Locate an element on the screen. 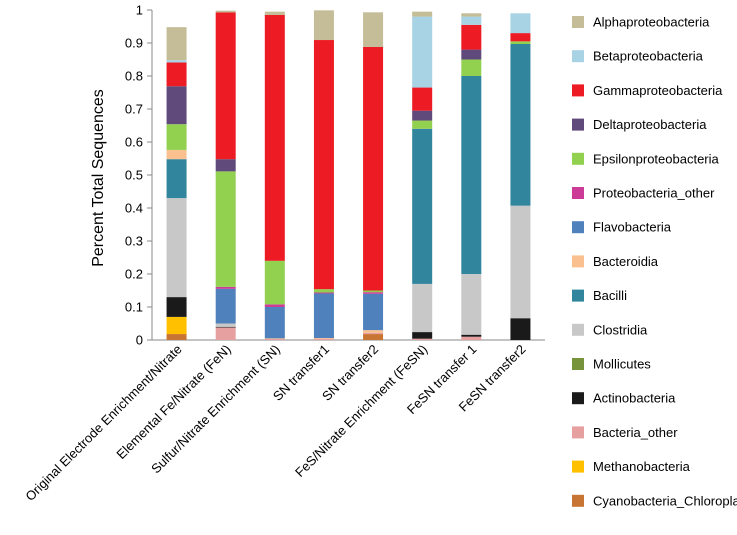 Image resolution: width=737 pixels, height=535 pixels. y-tick-label: 1 is located at coordinates (139, 10).